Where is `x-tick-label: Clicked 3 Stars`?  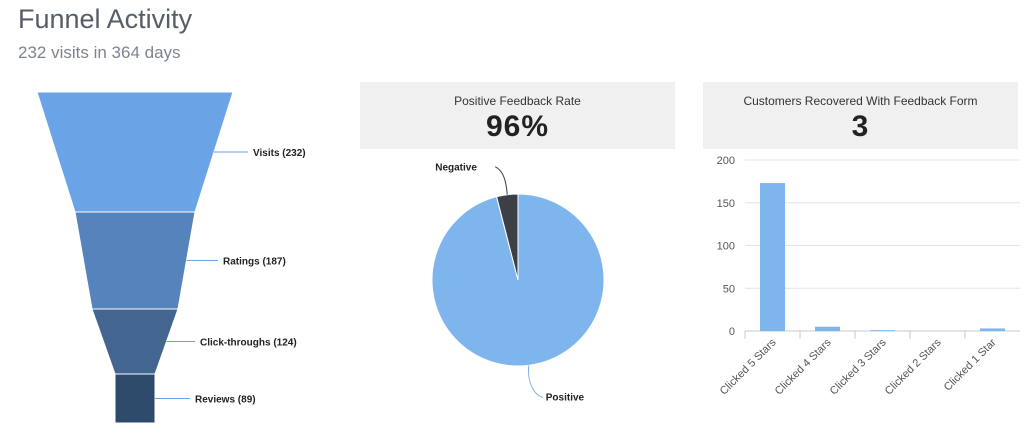
x-tick-label: Clicked 3 Stars is located at coordinates (858, 366).